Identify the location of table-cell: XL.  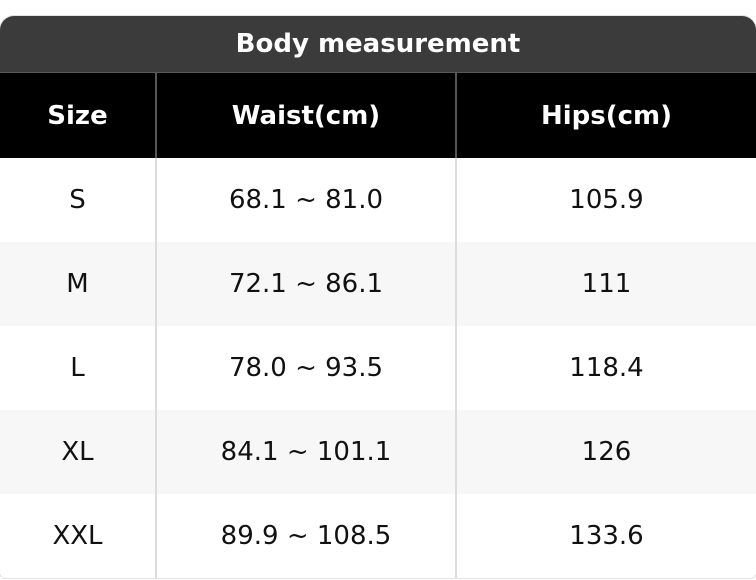
(77, 452).